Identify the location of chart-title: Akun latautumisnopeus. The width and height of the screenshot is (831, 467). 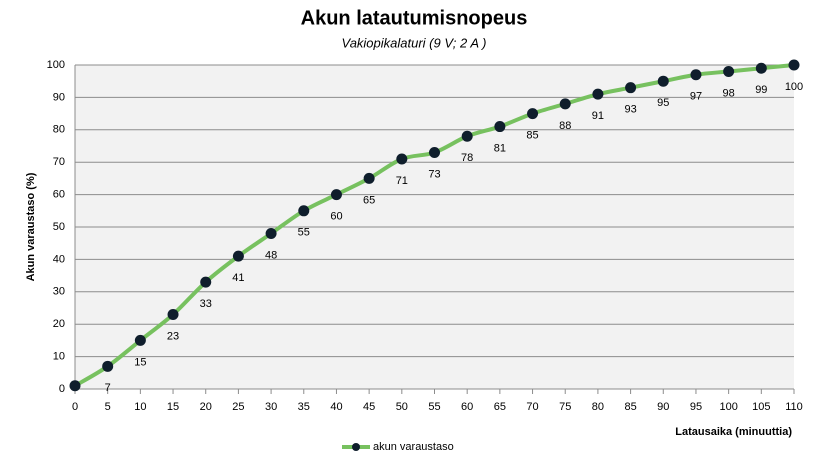
(414, 18).